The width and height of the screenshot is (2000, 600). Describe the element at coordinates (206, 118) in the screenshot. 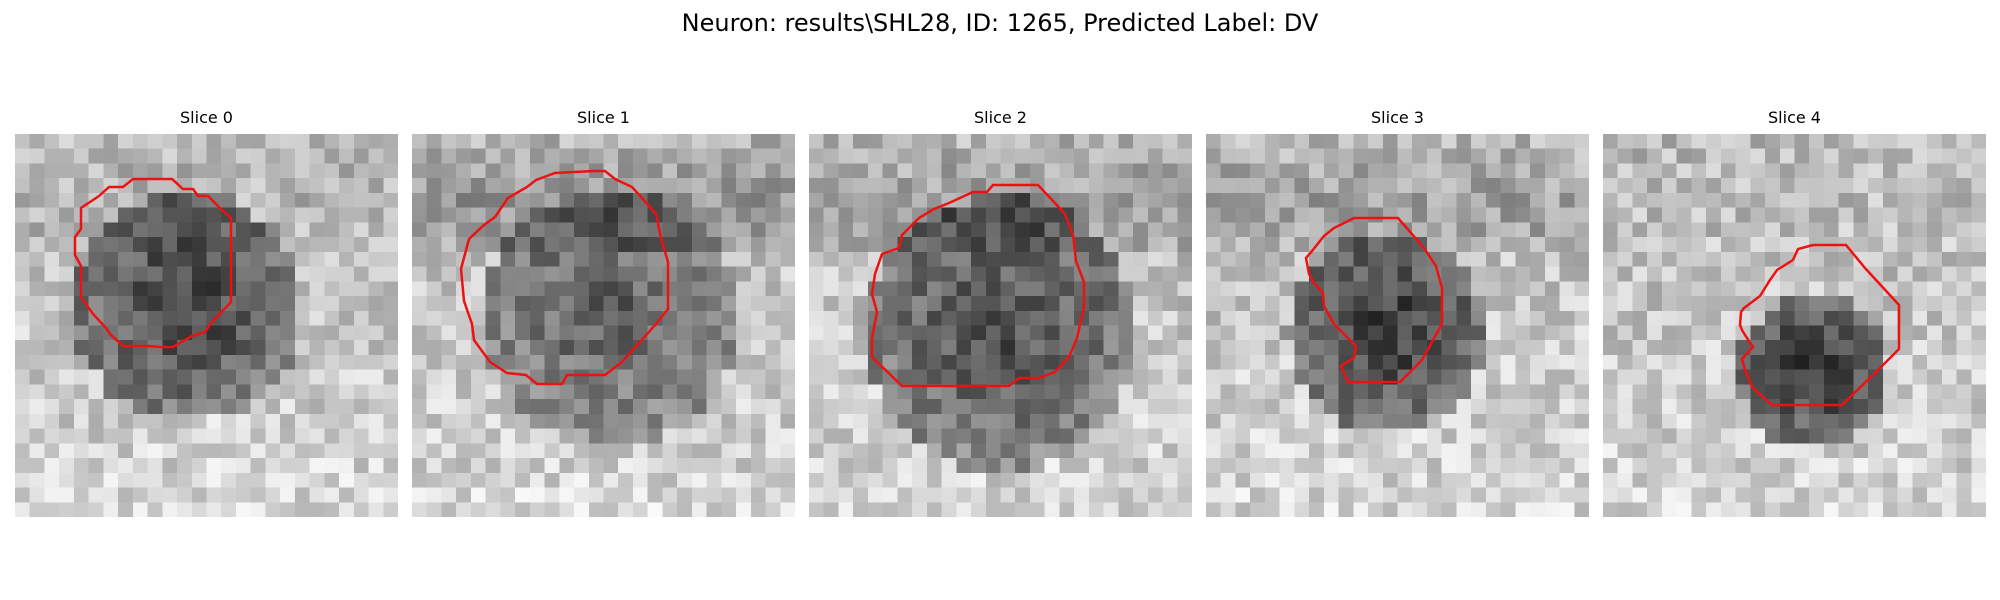

I see `slice-title: Slice 0` at that location.